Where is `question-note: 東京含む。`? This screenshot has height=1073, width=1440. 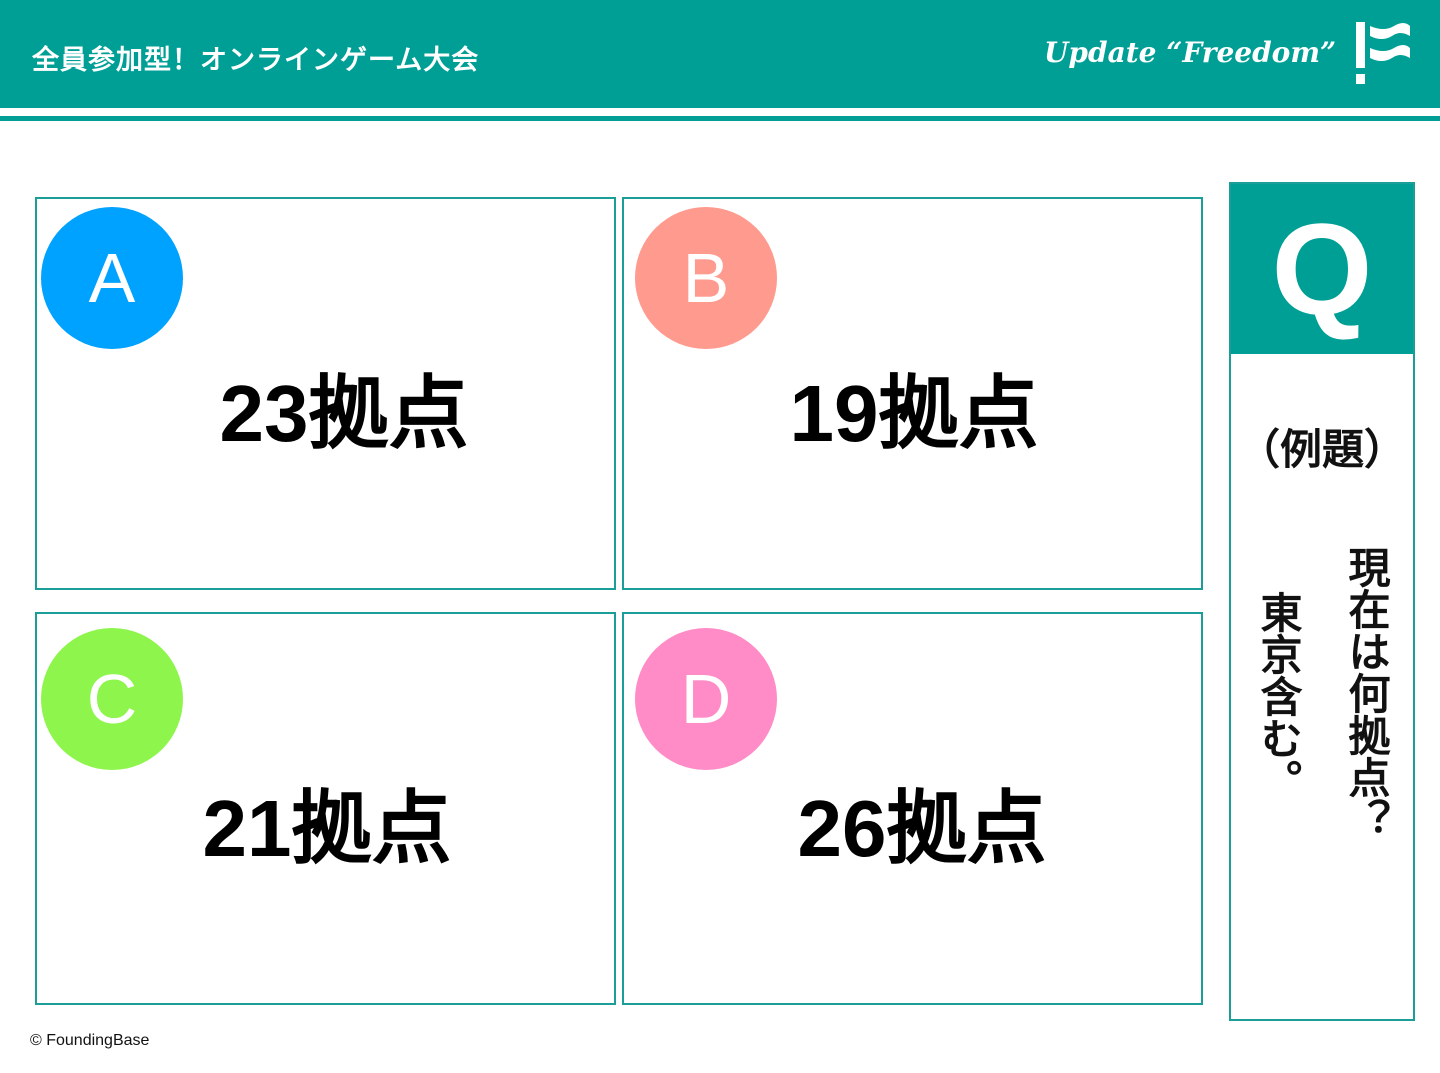 question-note: 東京含む。 is located at coordinates (1278, 696).